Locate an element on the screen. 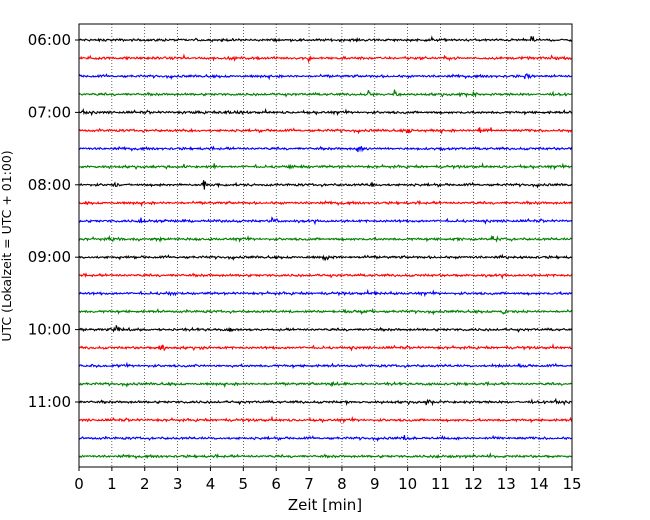 This screenshot has width=650, height=520. y-tick-label: 06:00 is located at coordinates (49, 40).